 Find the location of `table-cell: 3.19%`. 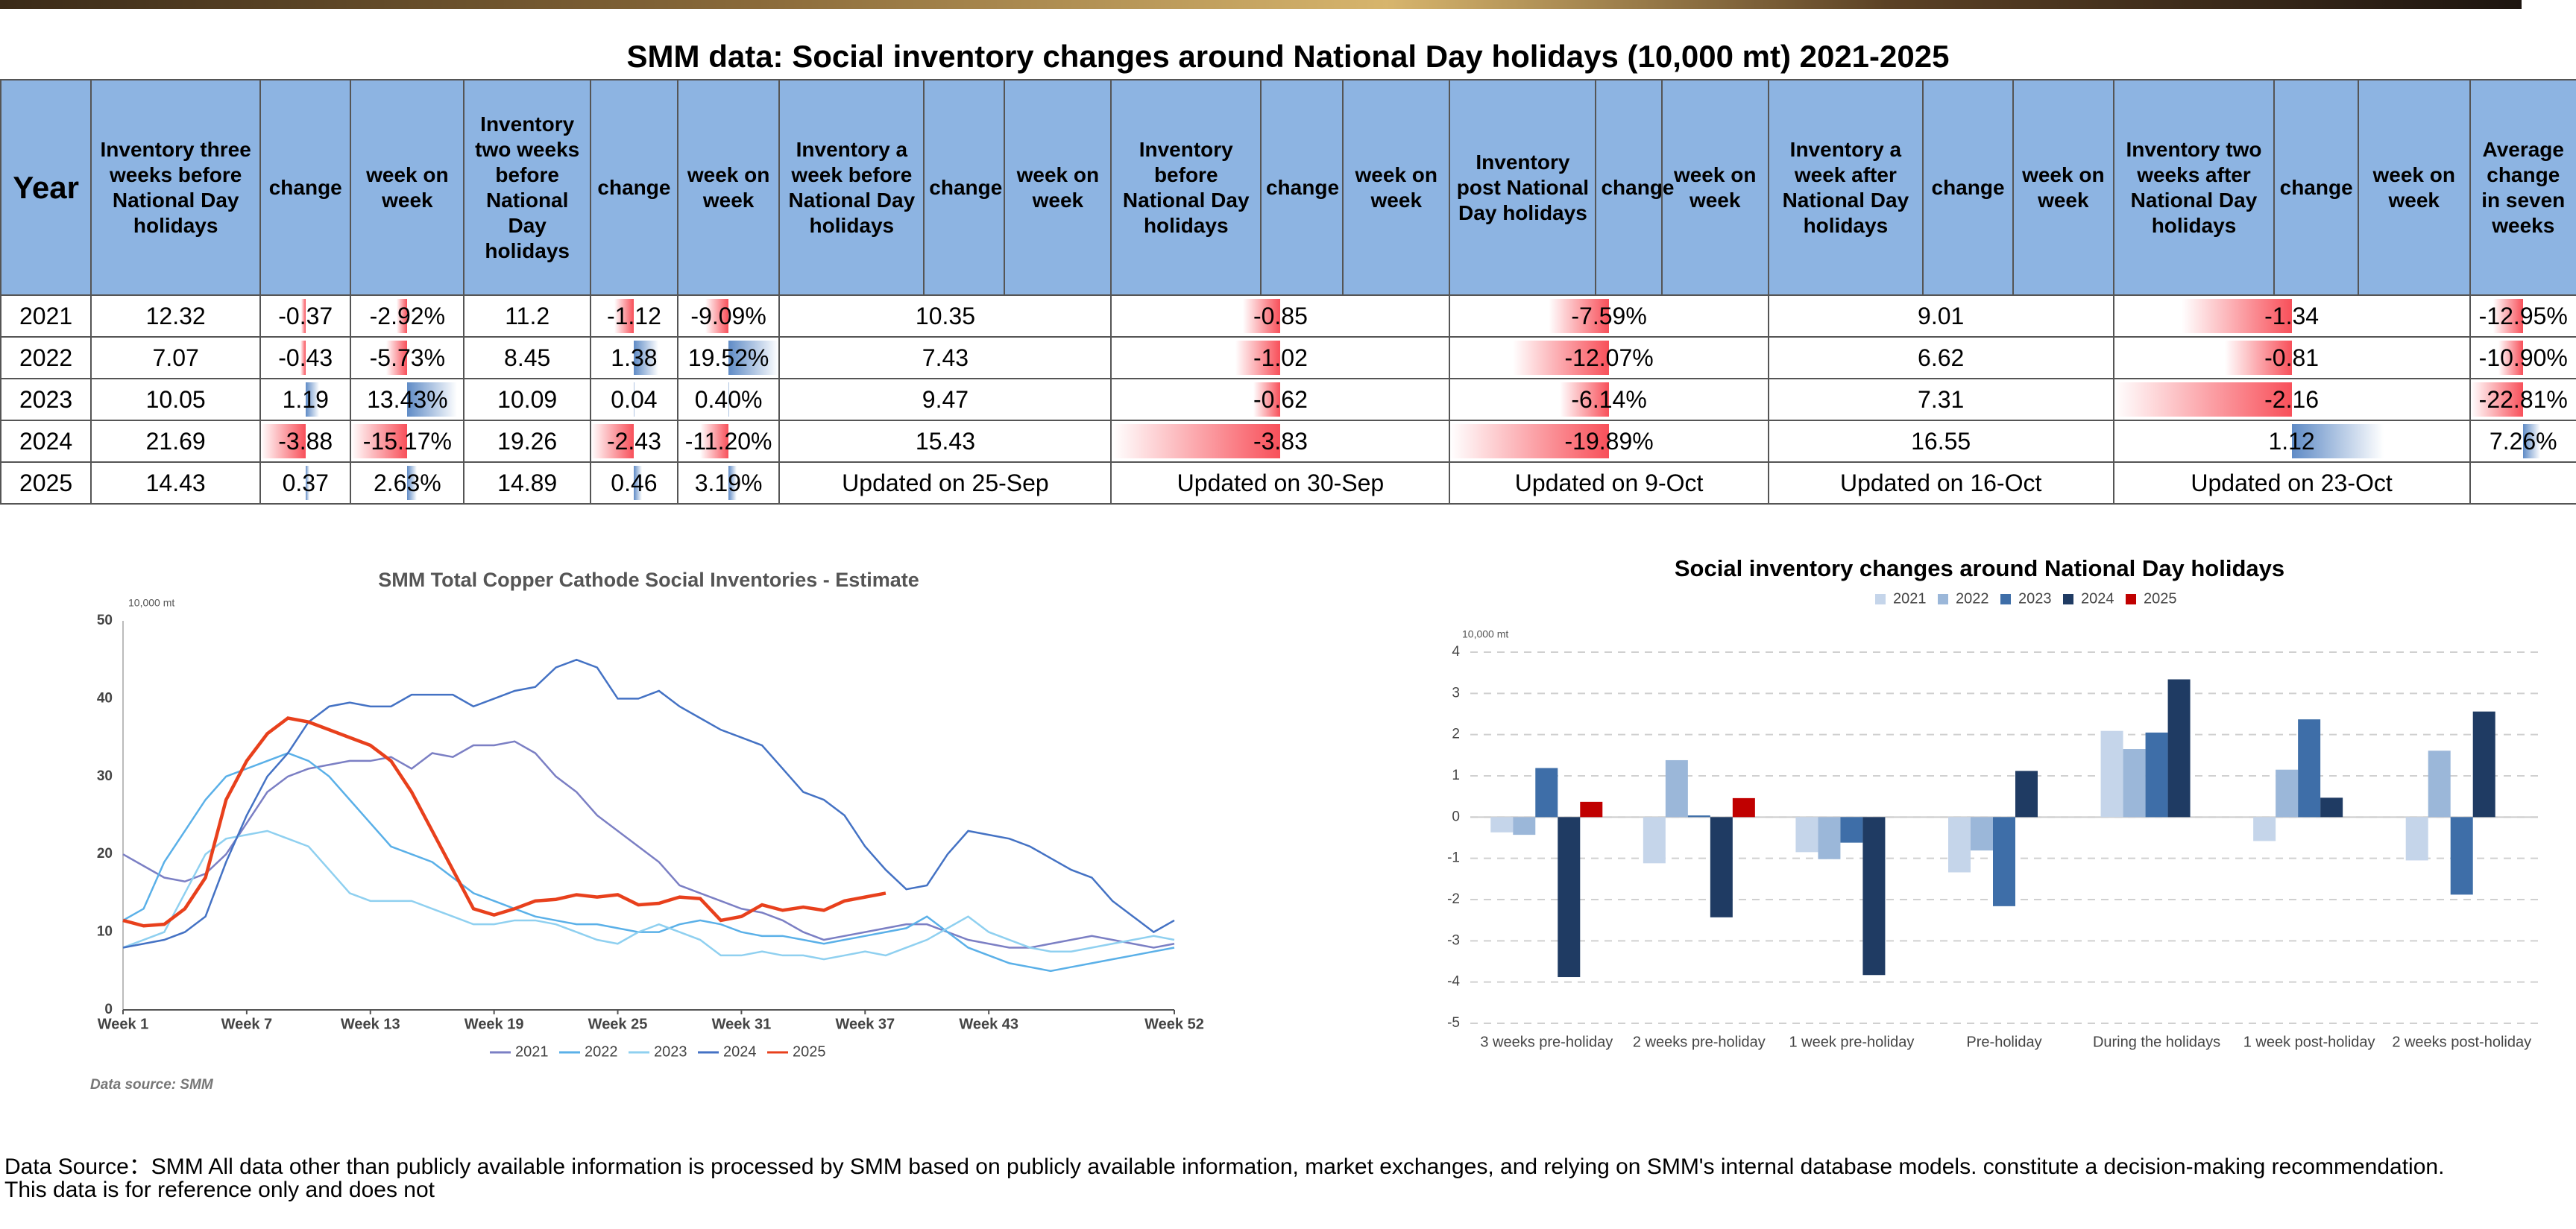

table-cell: 3.19% is located at coordinates (728, 483).